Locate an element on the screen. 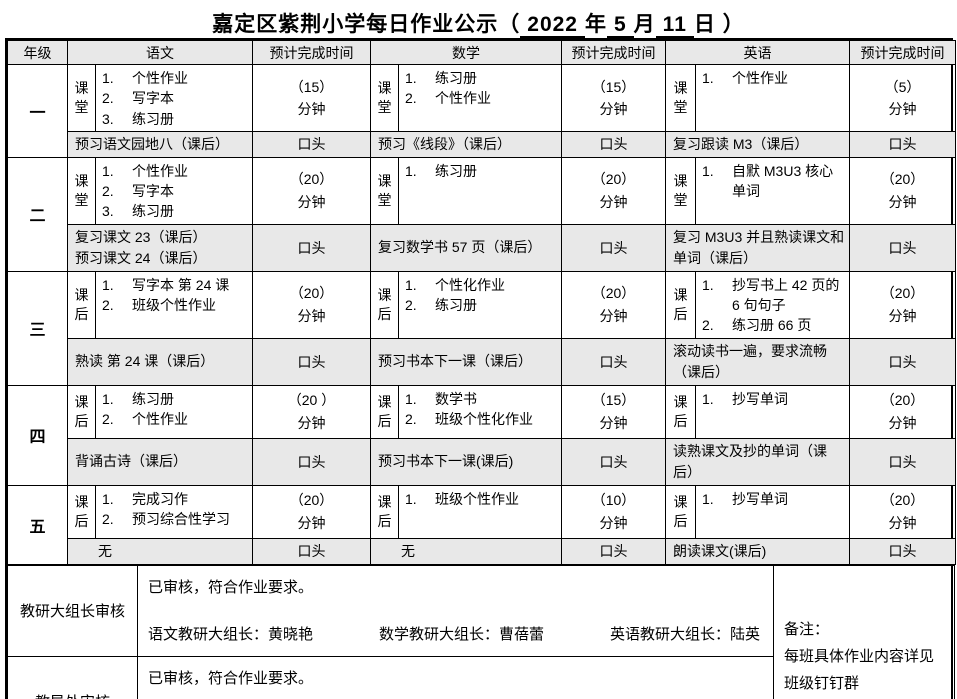 The width and height of the screenshot is (957, 699). math-items: 1. 练习册 2. 个性作业 is located at coordinates (480, 98).